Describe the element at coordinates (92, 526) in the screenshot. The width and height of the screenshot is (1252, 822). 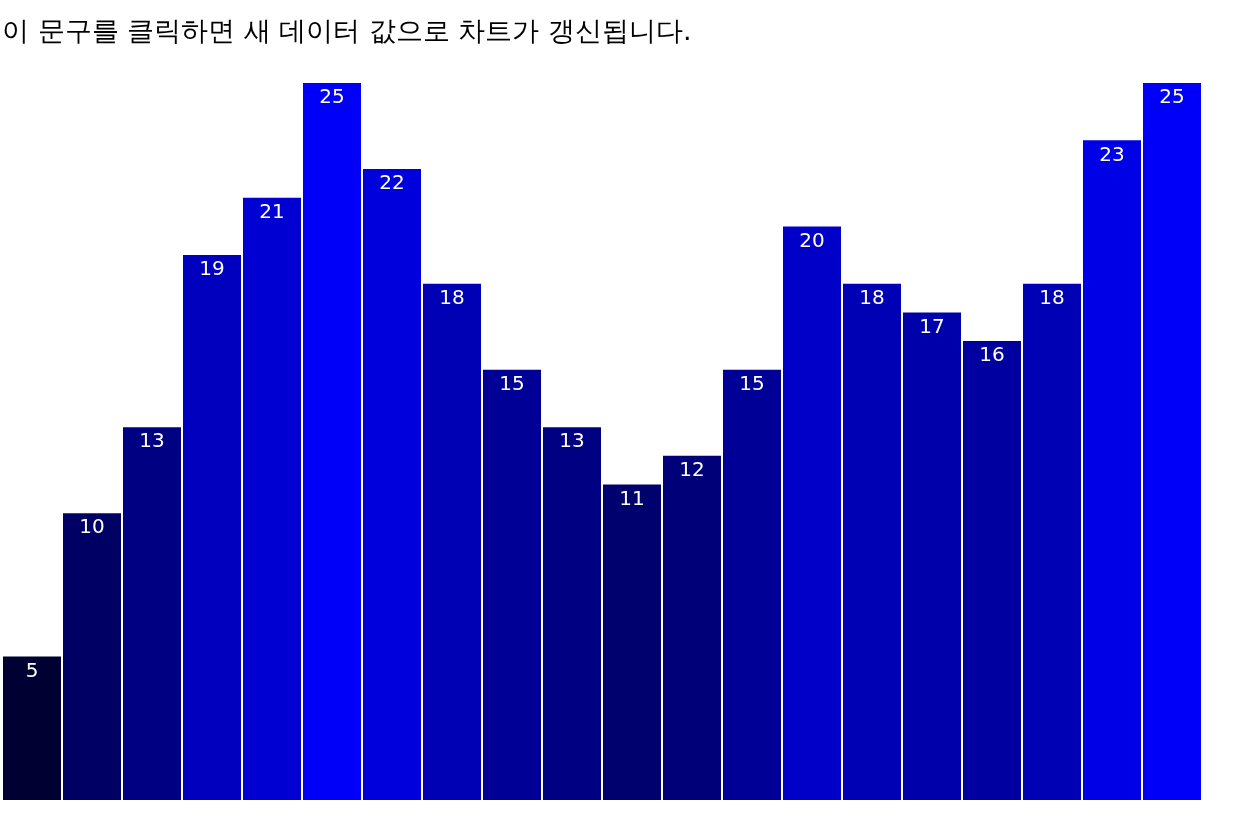
I see `data-label: 10` at that location.